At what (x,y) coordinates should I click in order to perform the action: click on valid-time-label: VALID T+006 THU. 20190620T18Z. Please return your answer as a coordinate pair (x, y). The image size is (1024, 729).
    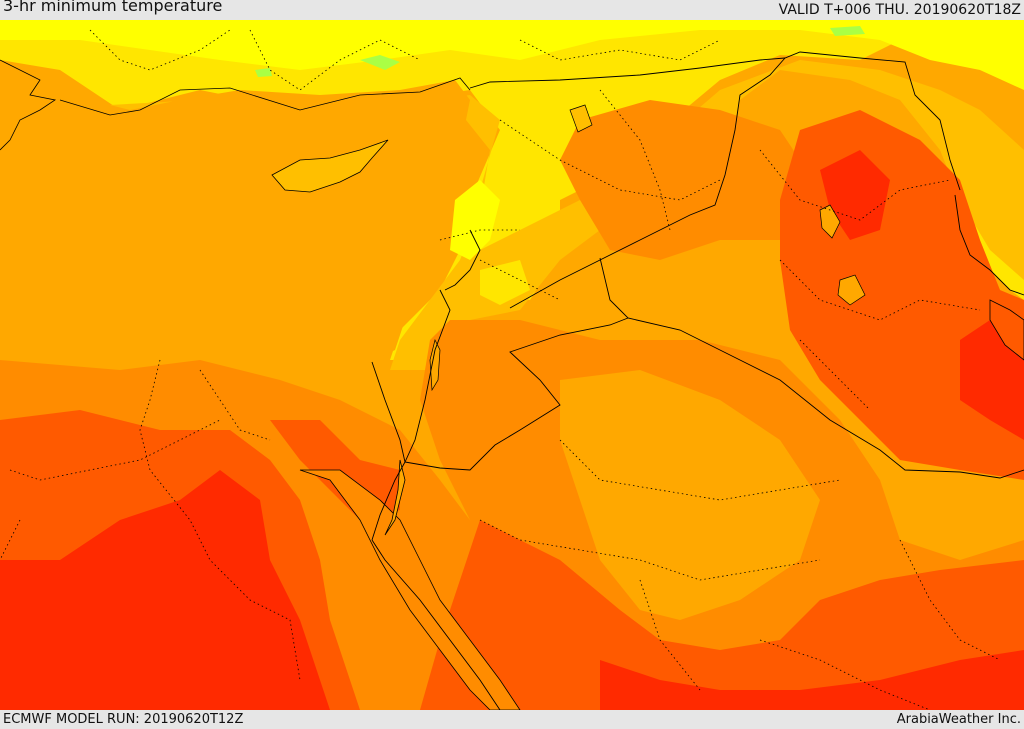
    Looking at the image, I should click on (899, 10).